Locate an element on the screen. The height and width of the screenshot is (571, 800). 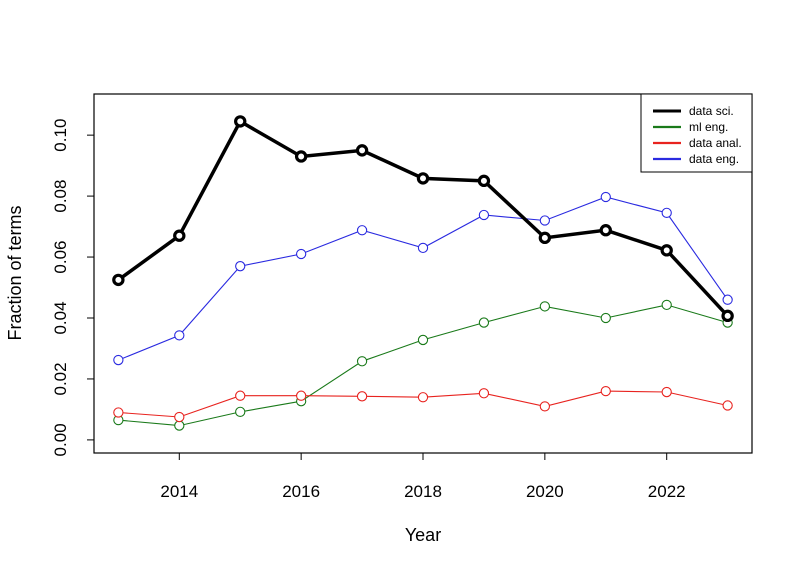
y-axis: 0.00 0.02 0.04 0.06 0.08 0.10 is located at coordinates (73, 287).